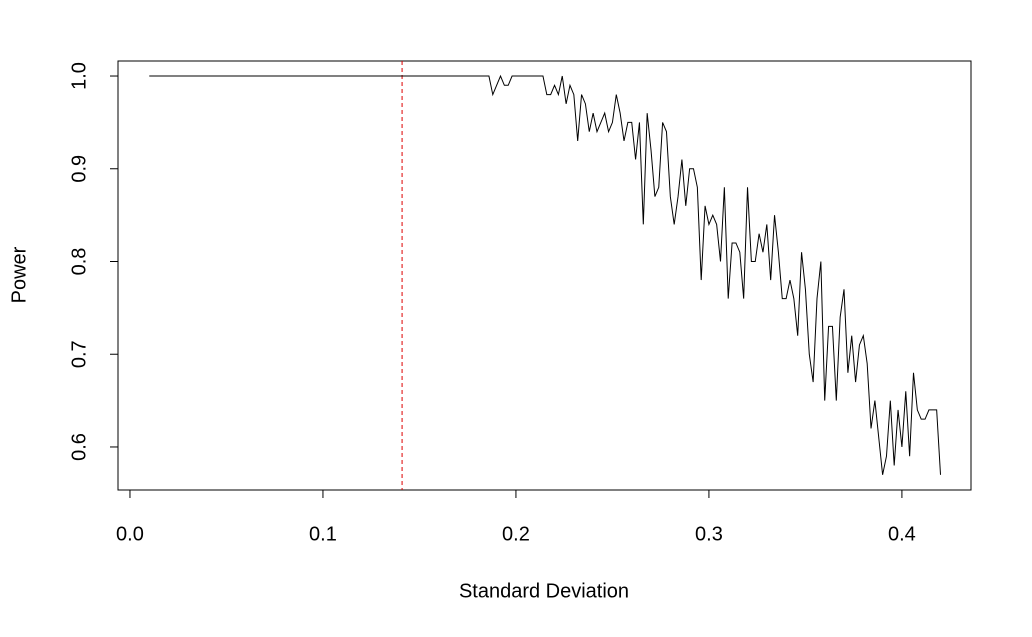 The width and height of the screenshot is (1032, 637). I want to click on y-tick-label: 0.6, so click(79, 447).